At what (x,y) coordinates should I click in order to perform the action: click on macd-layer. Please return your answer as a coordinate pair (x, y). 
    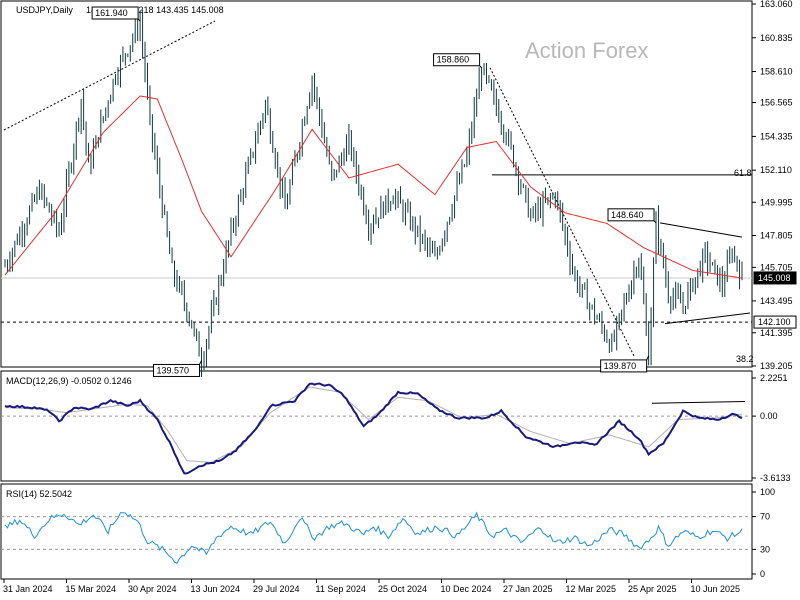
    Looking at the image, I should click on (376, 428).